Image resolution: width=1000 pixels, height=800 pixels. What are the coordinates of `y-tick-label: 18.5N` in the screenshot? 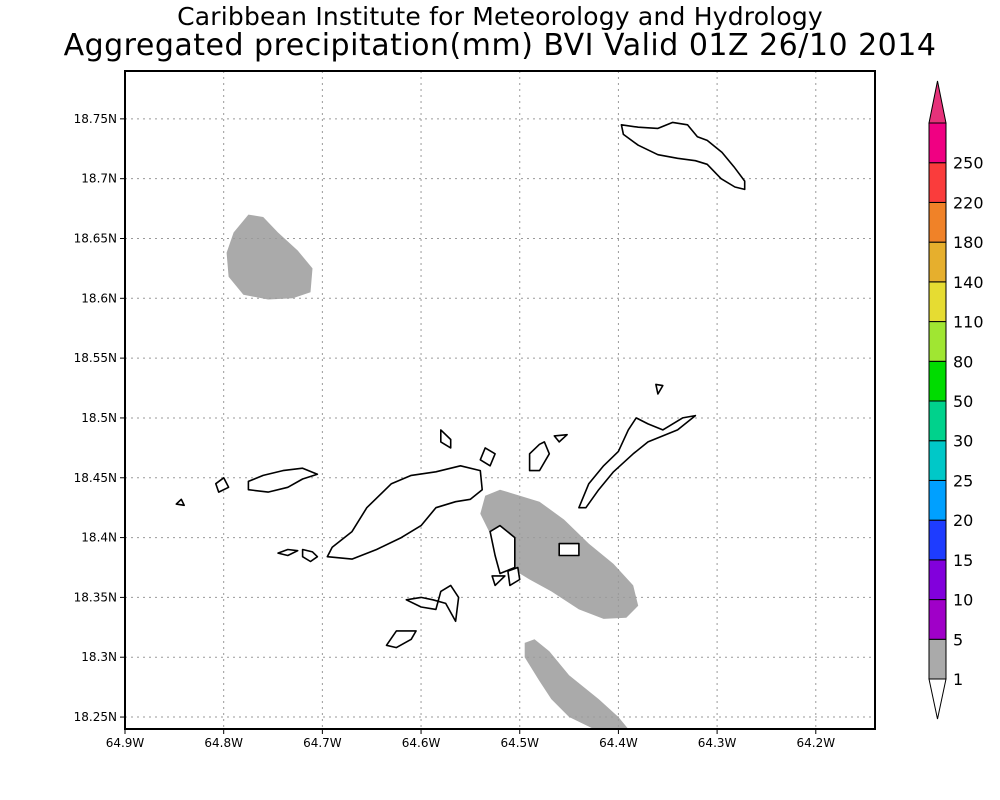 It's located at (99, 418).